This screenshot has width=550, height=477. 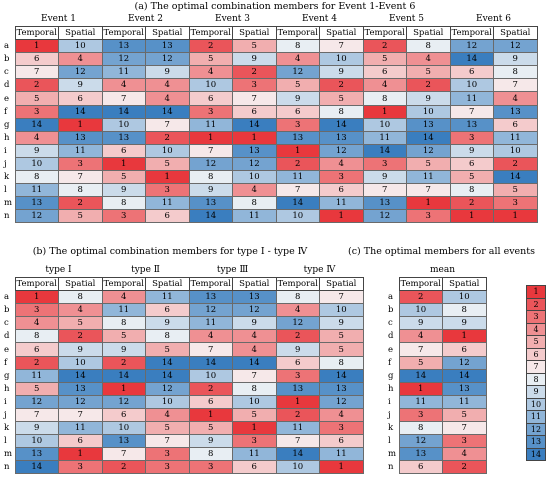 What do you see at coordinates (5, 150) in the screenshot?
I see `row-label: i` at bounding box center [5, 150].